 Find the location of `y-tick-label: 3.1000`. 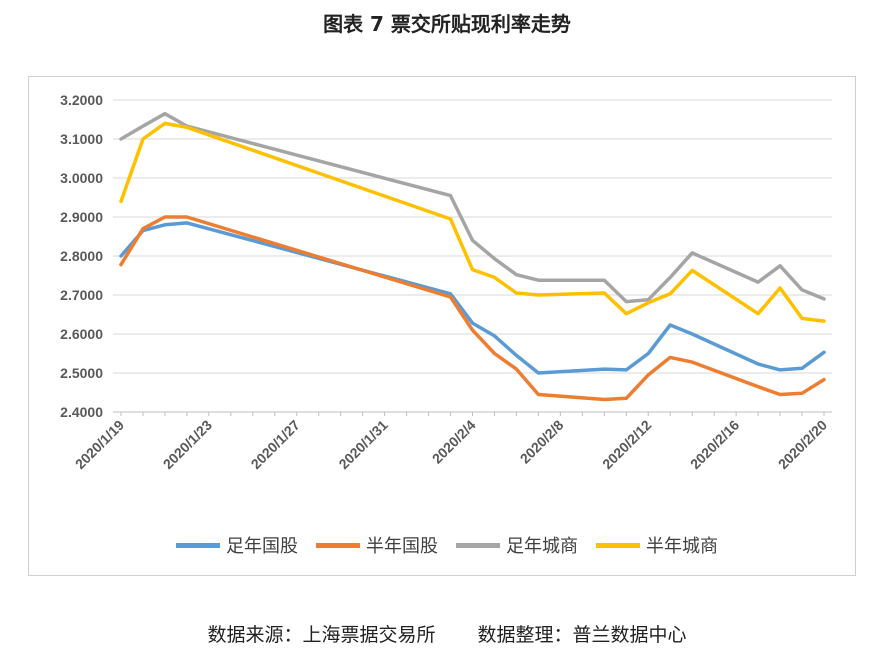

y-tick-label: 3.1000 is located at coordinates (81, 139).